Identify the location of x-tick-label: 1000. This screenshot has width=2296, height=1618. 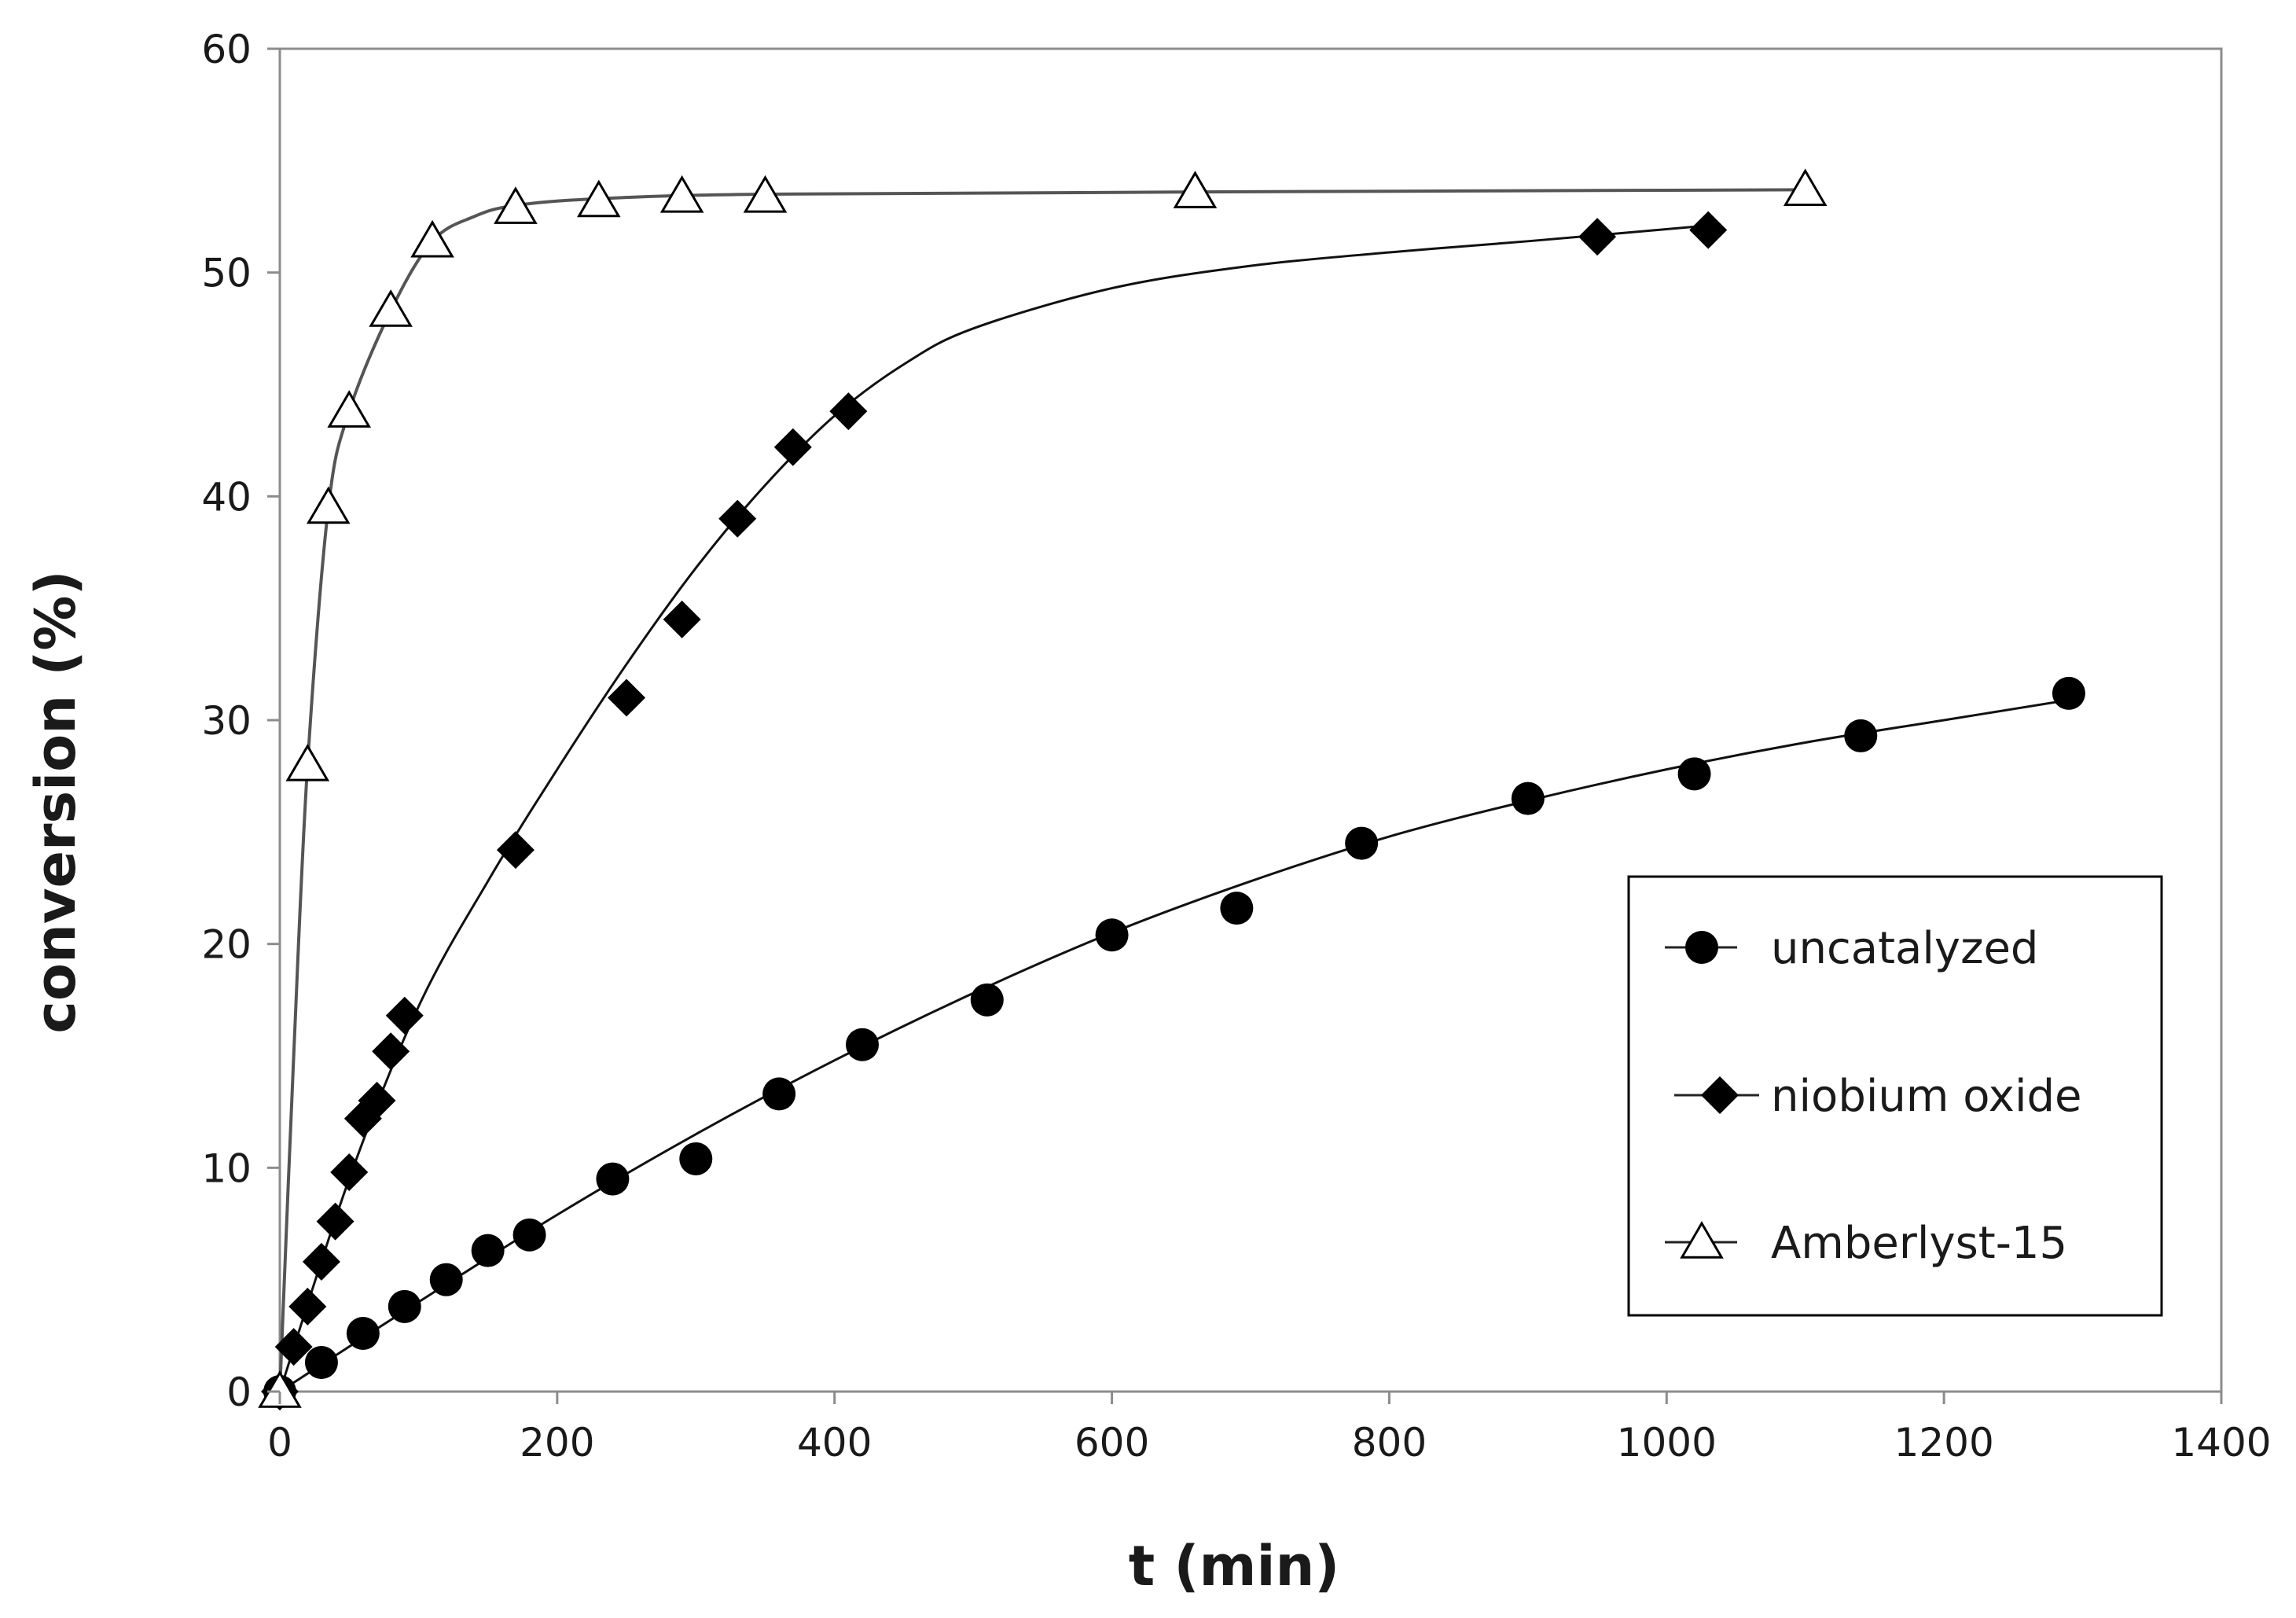
(1667, 1442).